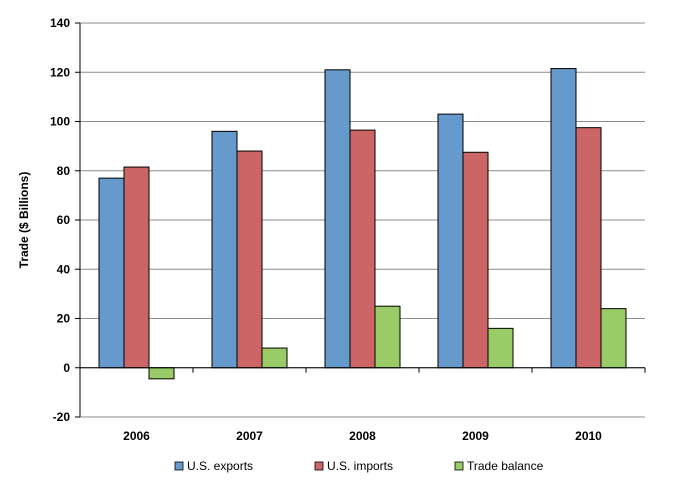  What do you see at coordinates (387, 337) in the screenshot?
I see `bar-trade-balance-2008` at bounding box center [387, 337].